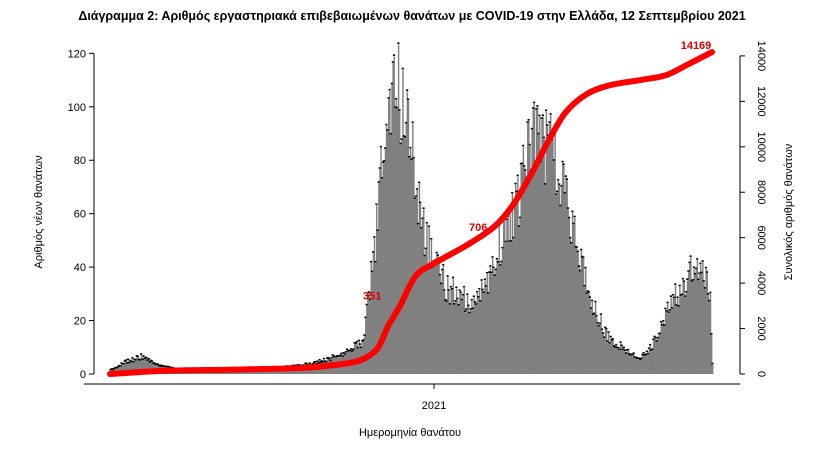 This screenshot has width=827, height=454. What do you see at coordinates (761, 328) in the screenshot?
I see `y2-tick-label: 2000` at bounding box center [761, 328].